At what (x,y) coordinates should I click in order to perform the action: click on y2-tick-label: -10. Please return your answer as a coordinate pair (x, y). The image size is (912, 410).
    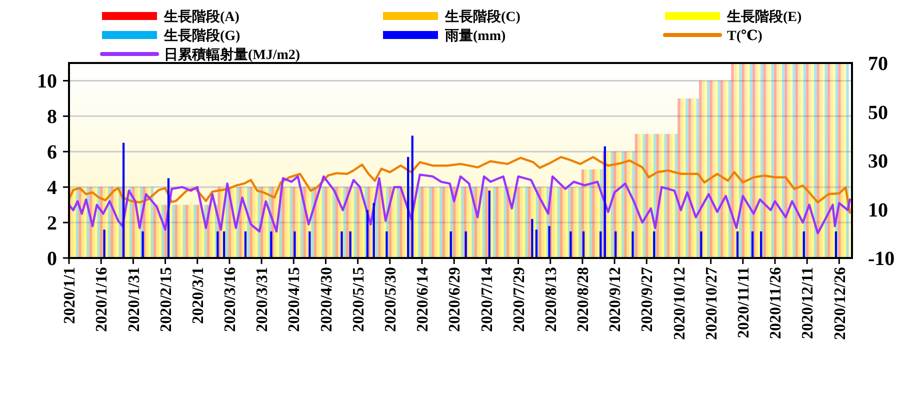
    Looking at the image, I should click on (881, 259).